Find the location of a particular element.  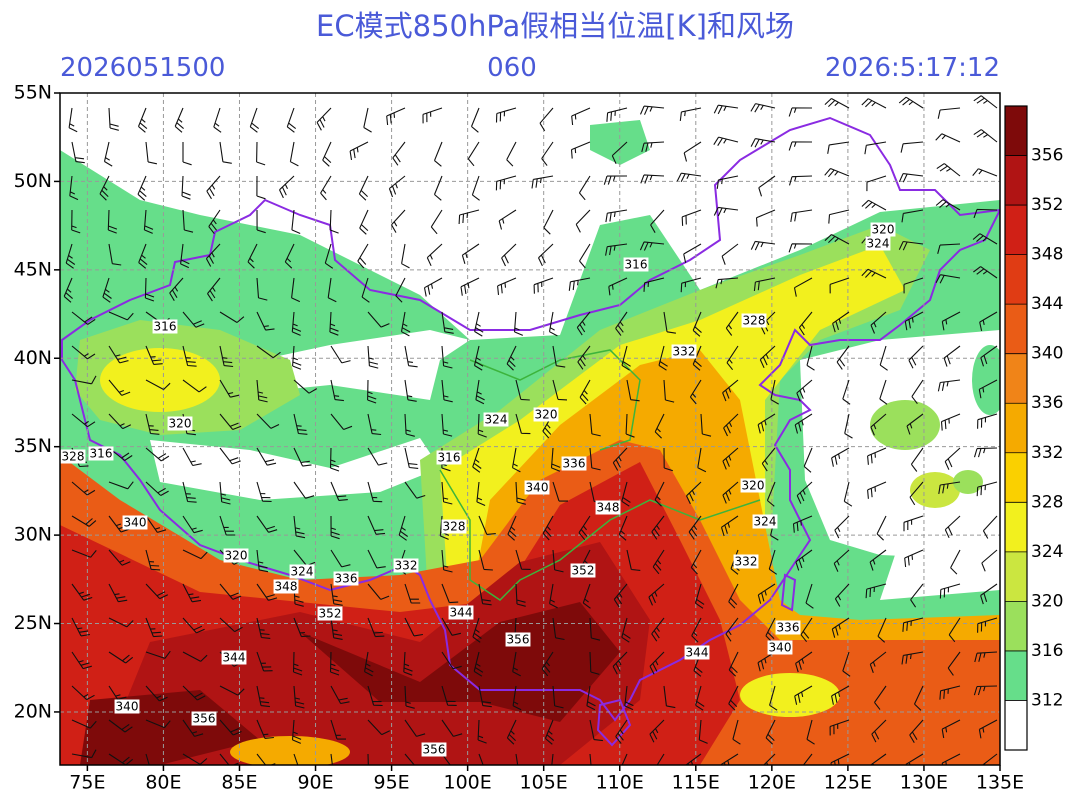

contour-label: 340 is located at coordinates (127, 707).